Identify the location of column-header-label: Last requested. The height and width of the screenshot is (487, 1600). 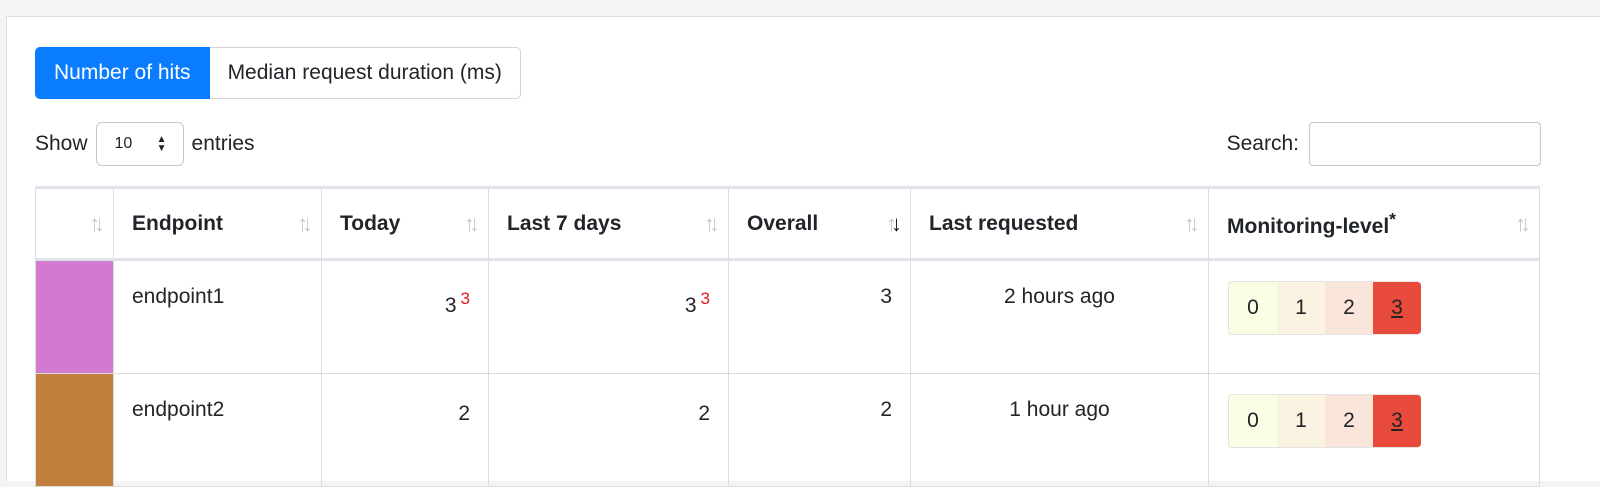
(1004, 223).